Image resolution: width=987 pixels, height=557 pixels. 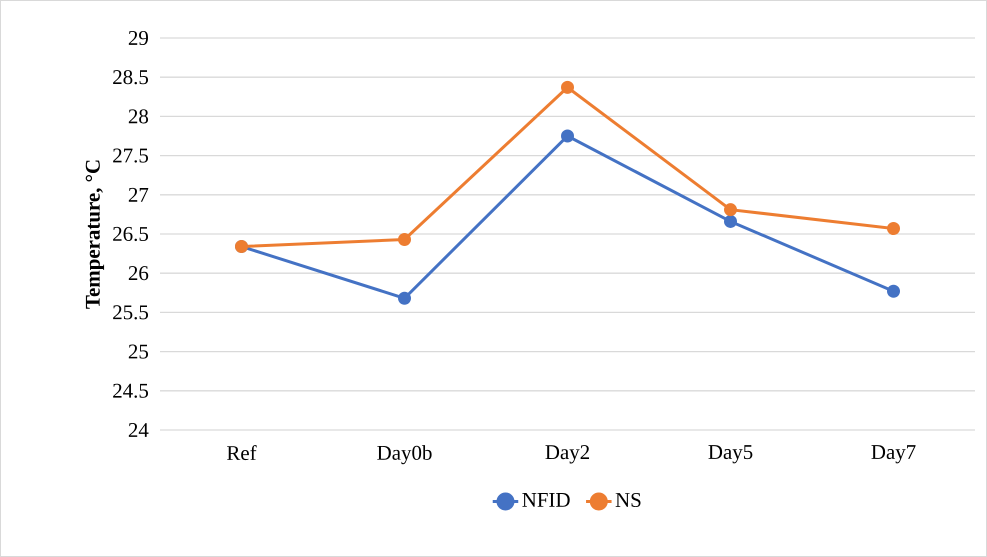 What do you see at coordinates (138, 351) in the screenshot?
I see `y-tick-label: 25` at bounding box center [138, 351].